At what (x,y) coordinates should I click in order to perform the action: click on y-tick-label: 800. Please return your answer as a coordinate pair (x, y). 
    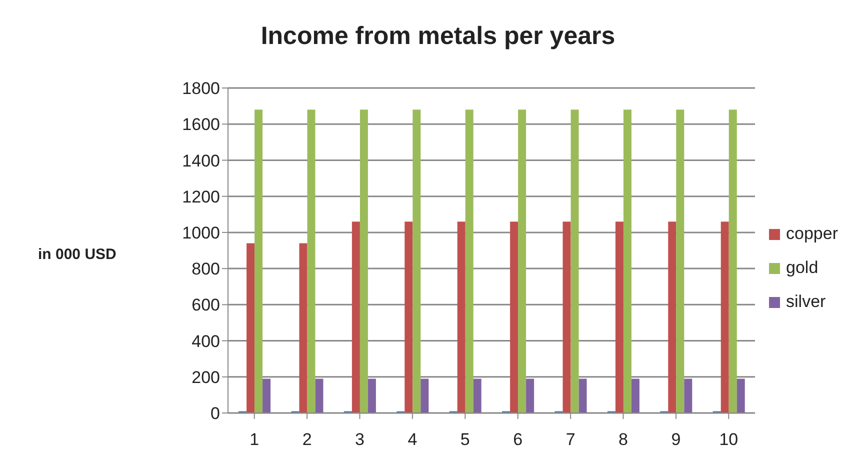
    Looking at the image, I should click on (206, 269).